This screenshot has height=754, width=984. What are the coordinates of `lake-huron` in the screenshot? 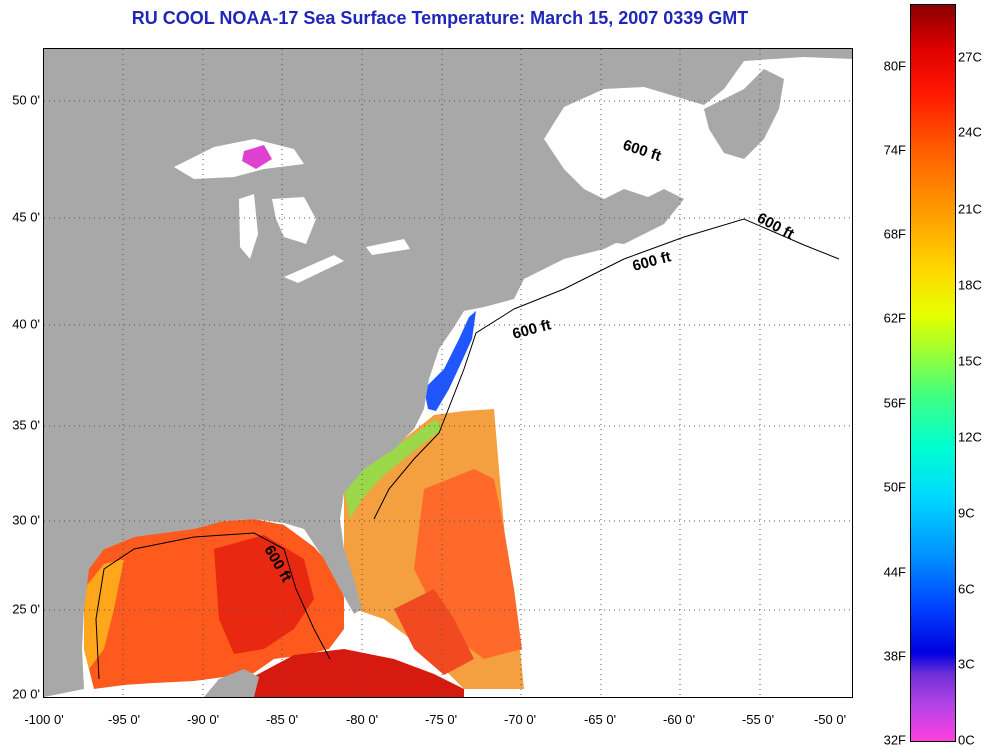 It's located at (294, 220).